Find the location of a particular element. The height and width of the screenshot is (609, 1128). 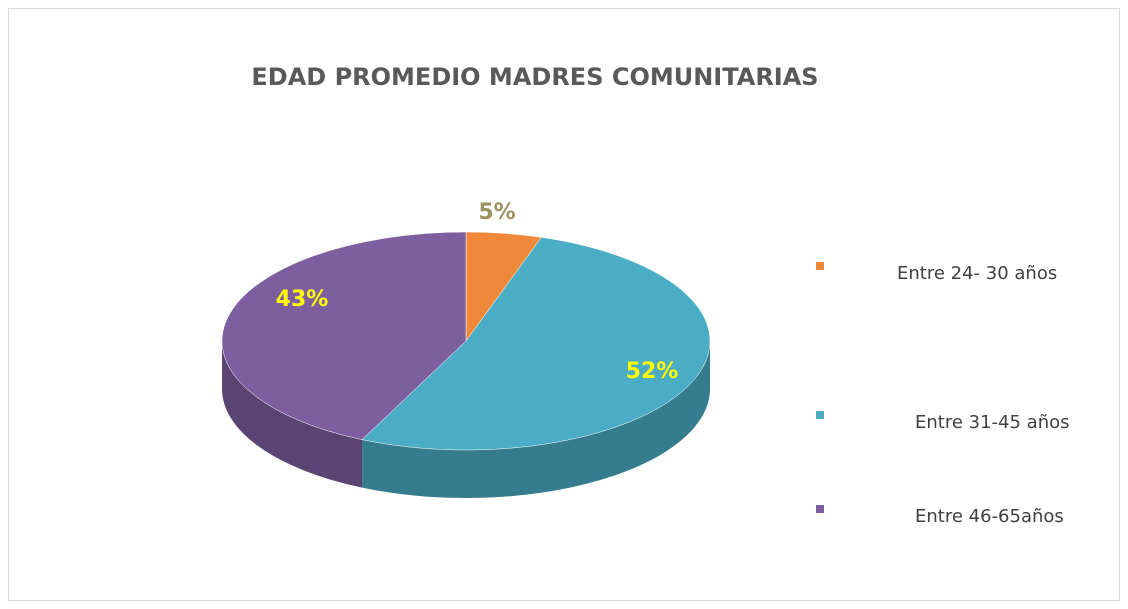

data-label: 43% is located at coordinates (302, 299).